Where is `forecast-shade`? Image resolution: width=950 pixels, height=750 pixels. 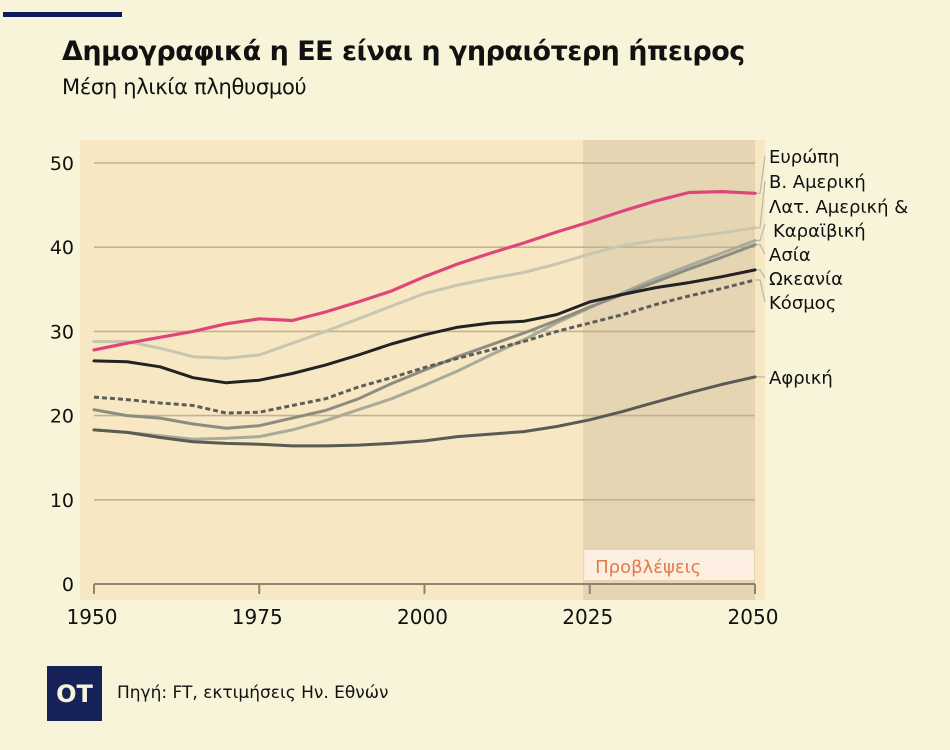
forecast-shade is located at coordinates (669, 370).